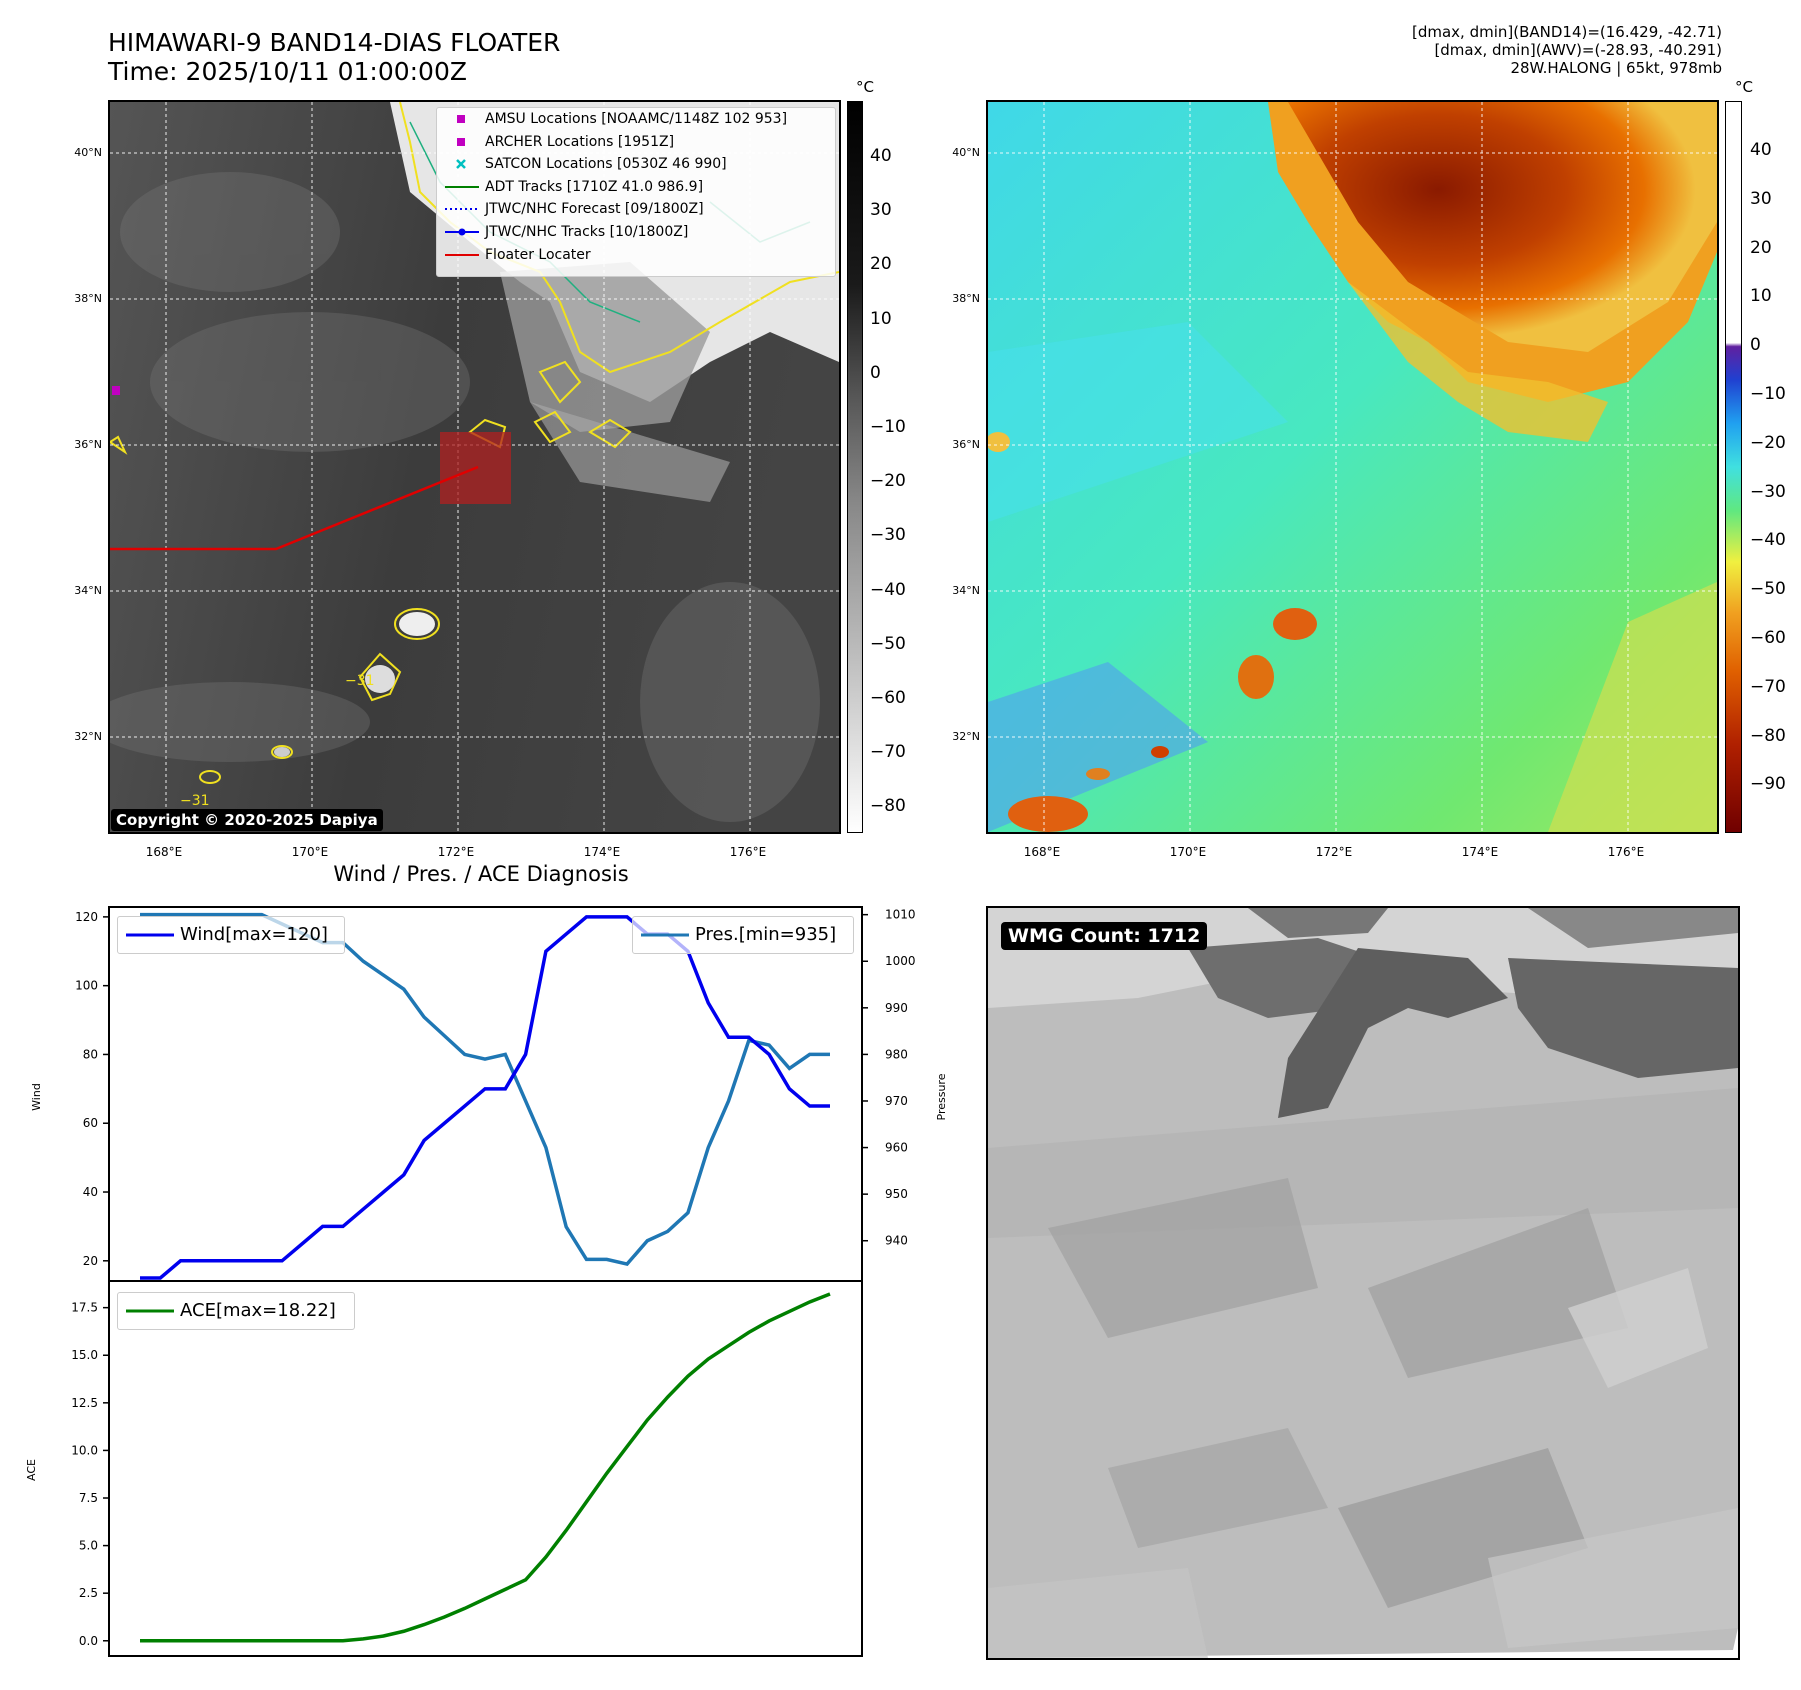 Image resolution: width=1801 pixels, height=1690 pixels. What do you see at coordinates (254, 934) in the screenshot?
I see `wind-legend-label: Wind[max=120]` at bounding box center [254, 934].